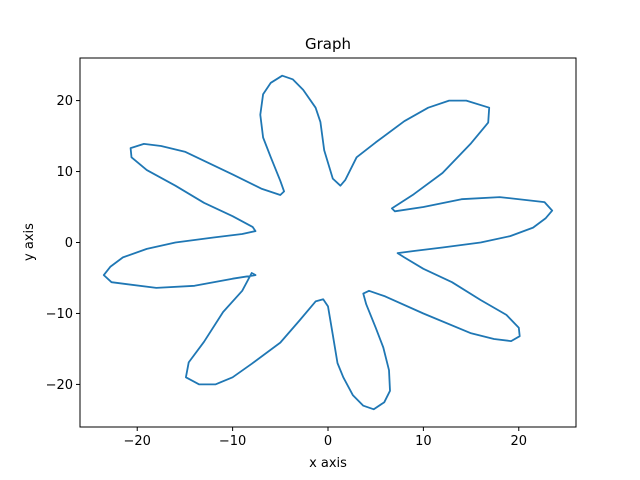  I want to click on x-tick-label: 20, so click(518, 441).